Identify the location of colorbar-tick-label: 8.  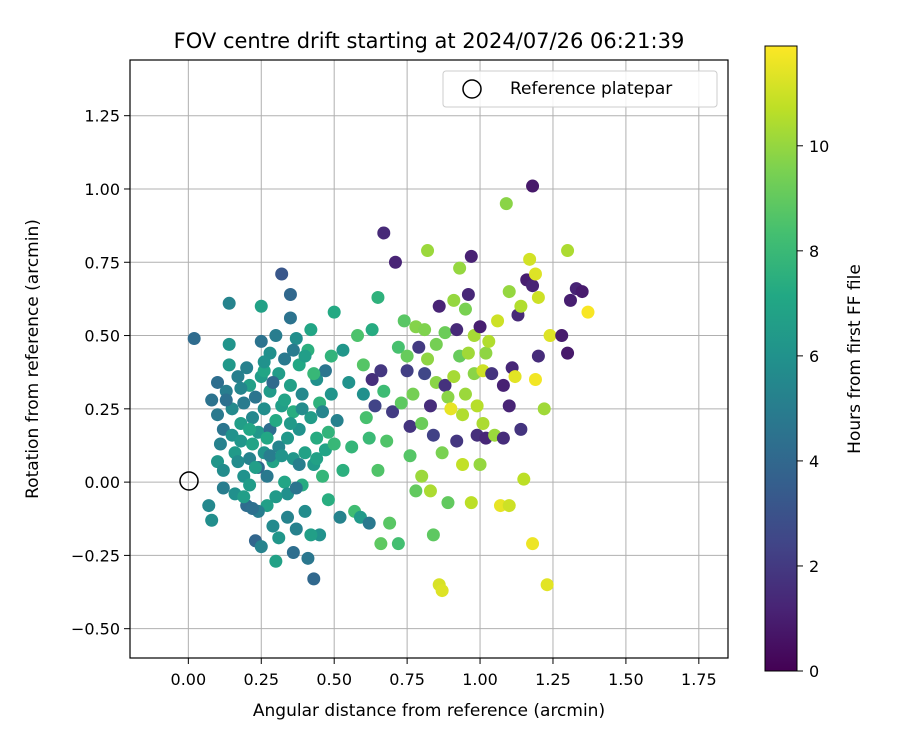
(814, 251).